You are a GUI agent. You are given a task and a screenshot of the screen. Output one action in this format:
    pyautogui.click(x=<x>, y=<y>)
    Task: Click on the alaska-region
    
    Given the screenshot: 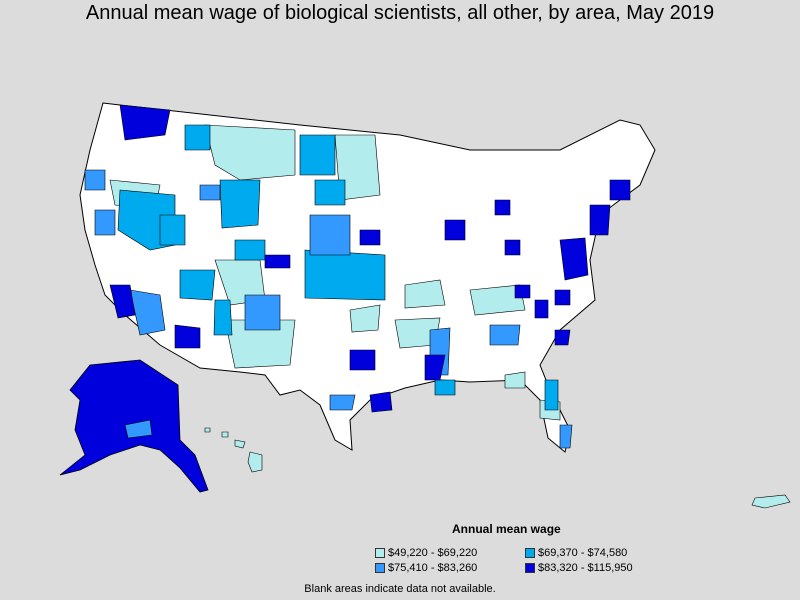 What is the action you would take?
    pyautogui.click(x=138, y=429)
    